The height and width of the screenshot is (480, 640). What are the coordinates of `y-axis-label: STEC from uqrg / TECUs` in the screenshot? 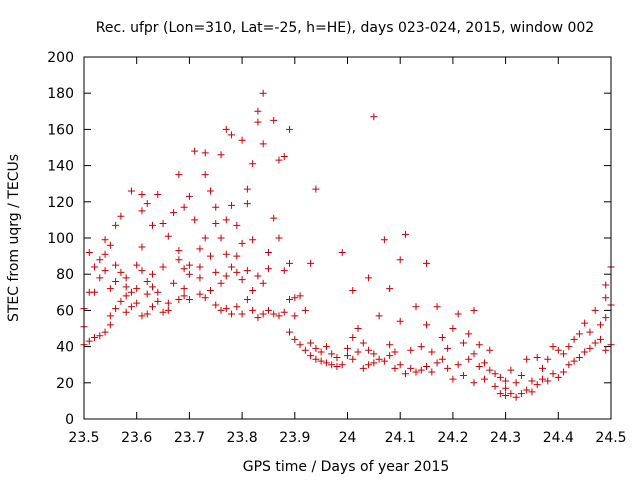 It's located at (14, 238).